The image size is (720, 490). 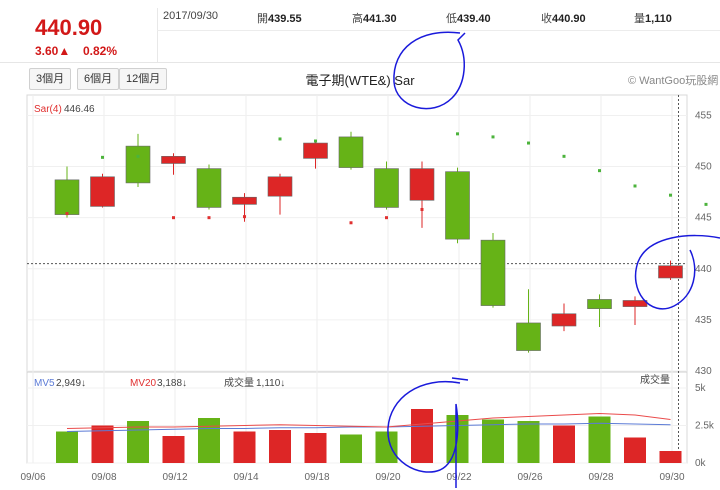 What do you see at coordinates (98, 79) in the screenshot?
I see `range-6m-button: 6個月` at bounding box center [98, 79].